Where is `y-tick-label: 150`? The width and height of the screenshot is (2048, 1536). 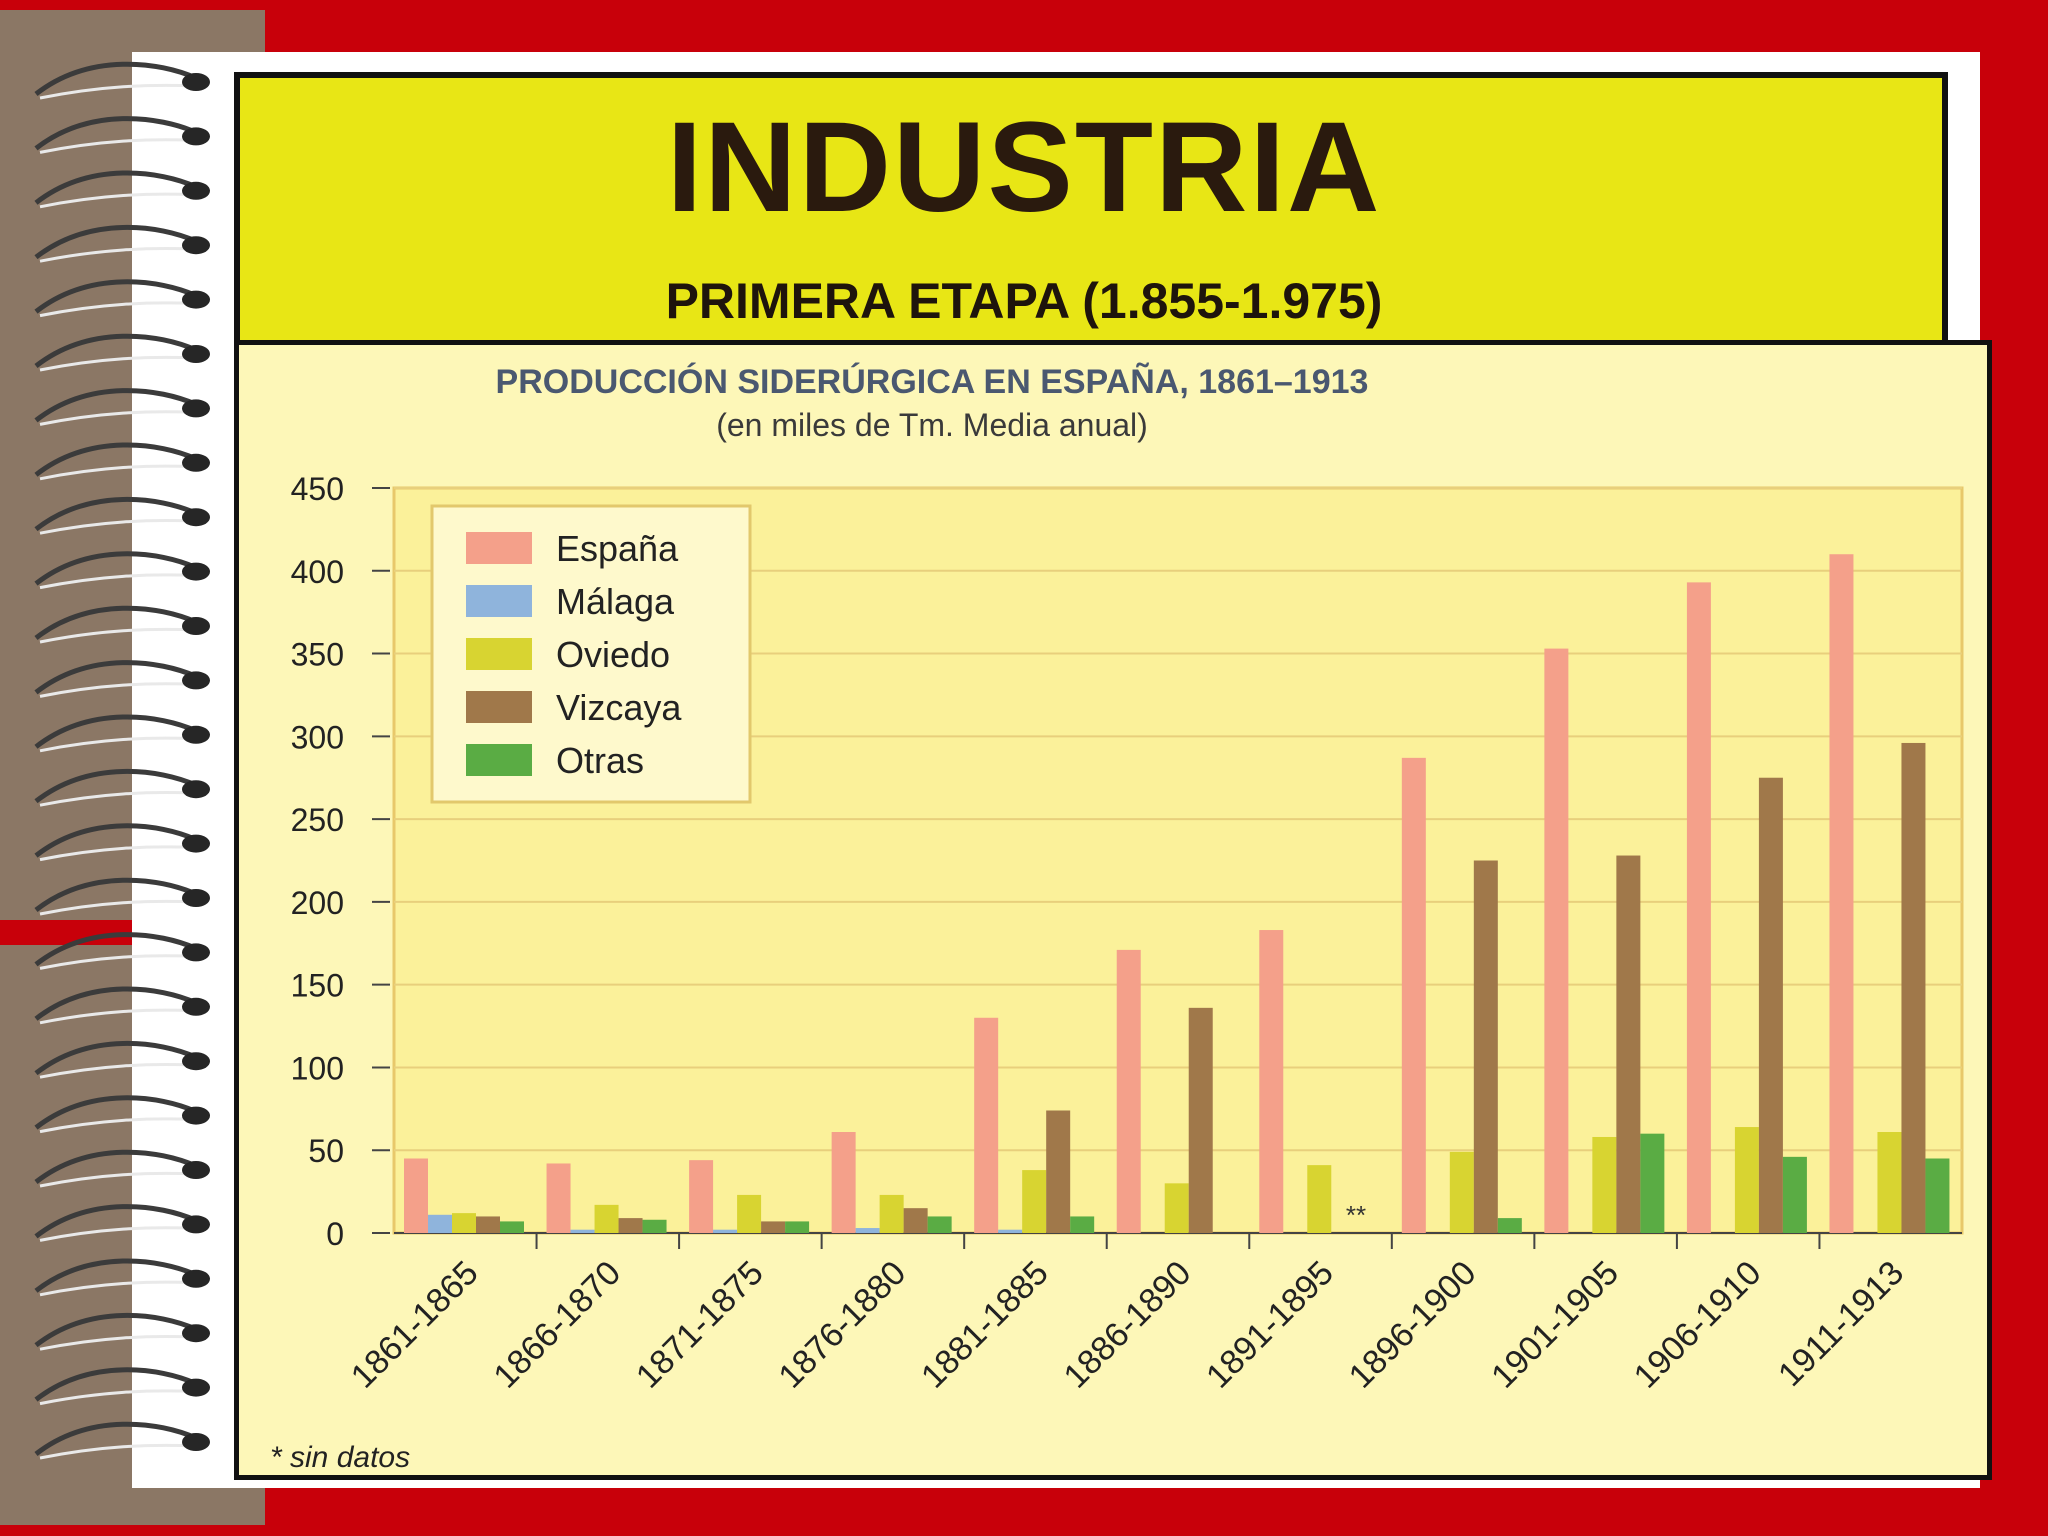
y-tick-label: 150 is located at coordinates (317, 986).